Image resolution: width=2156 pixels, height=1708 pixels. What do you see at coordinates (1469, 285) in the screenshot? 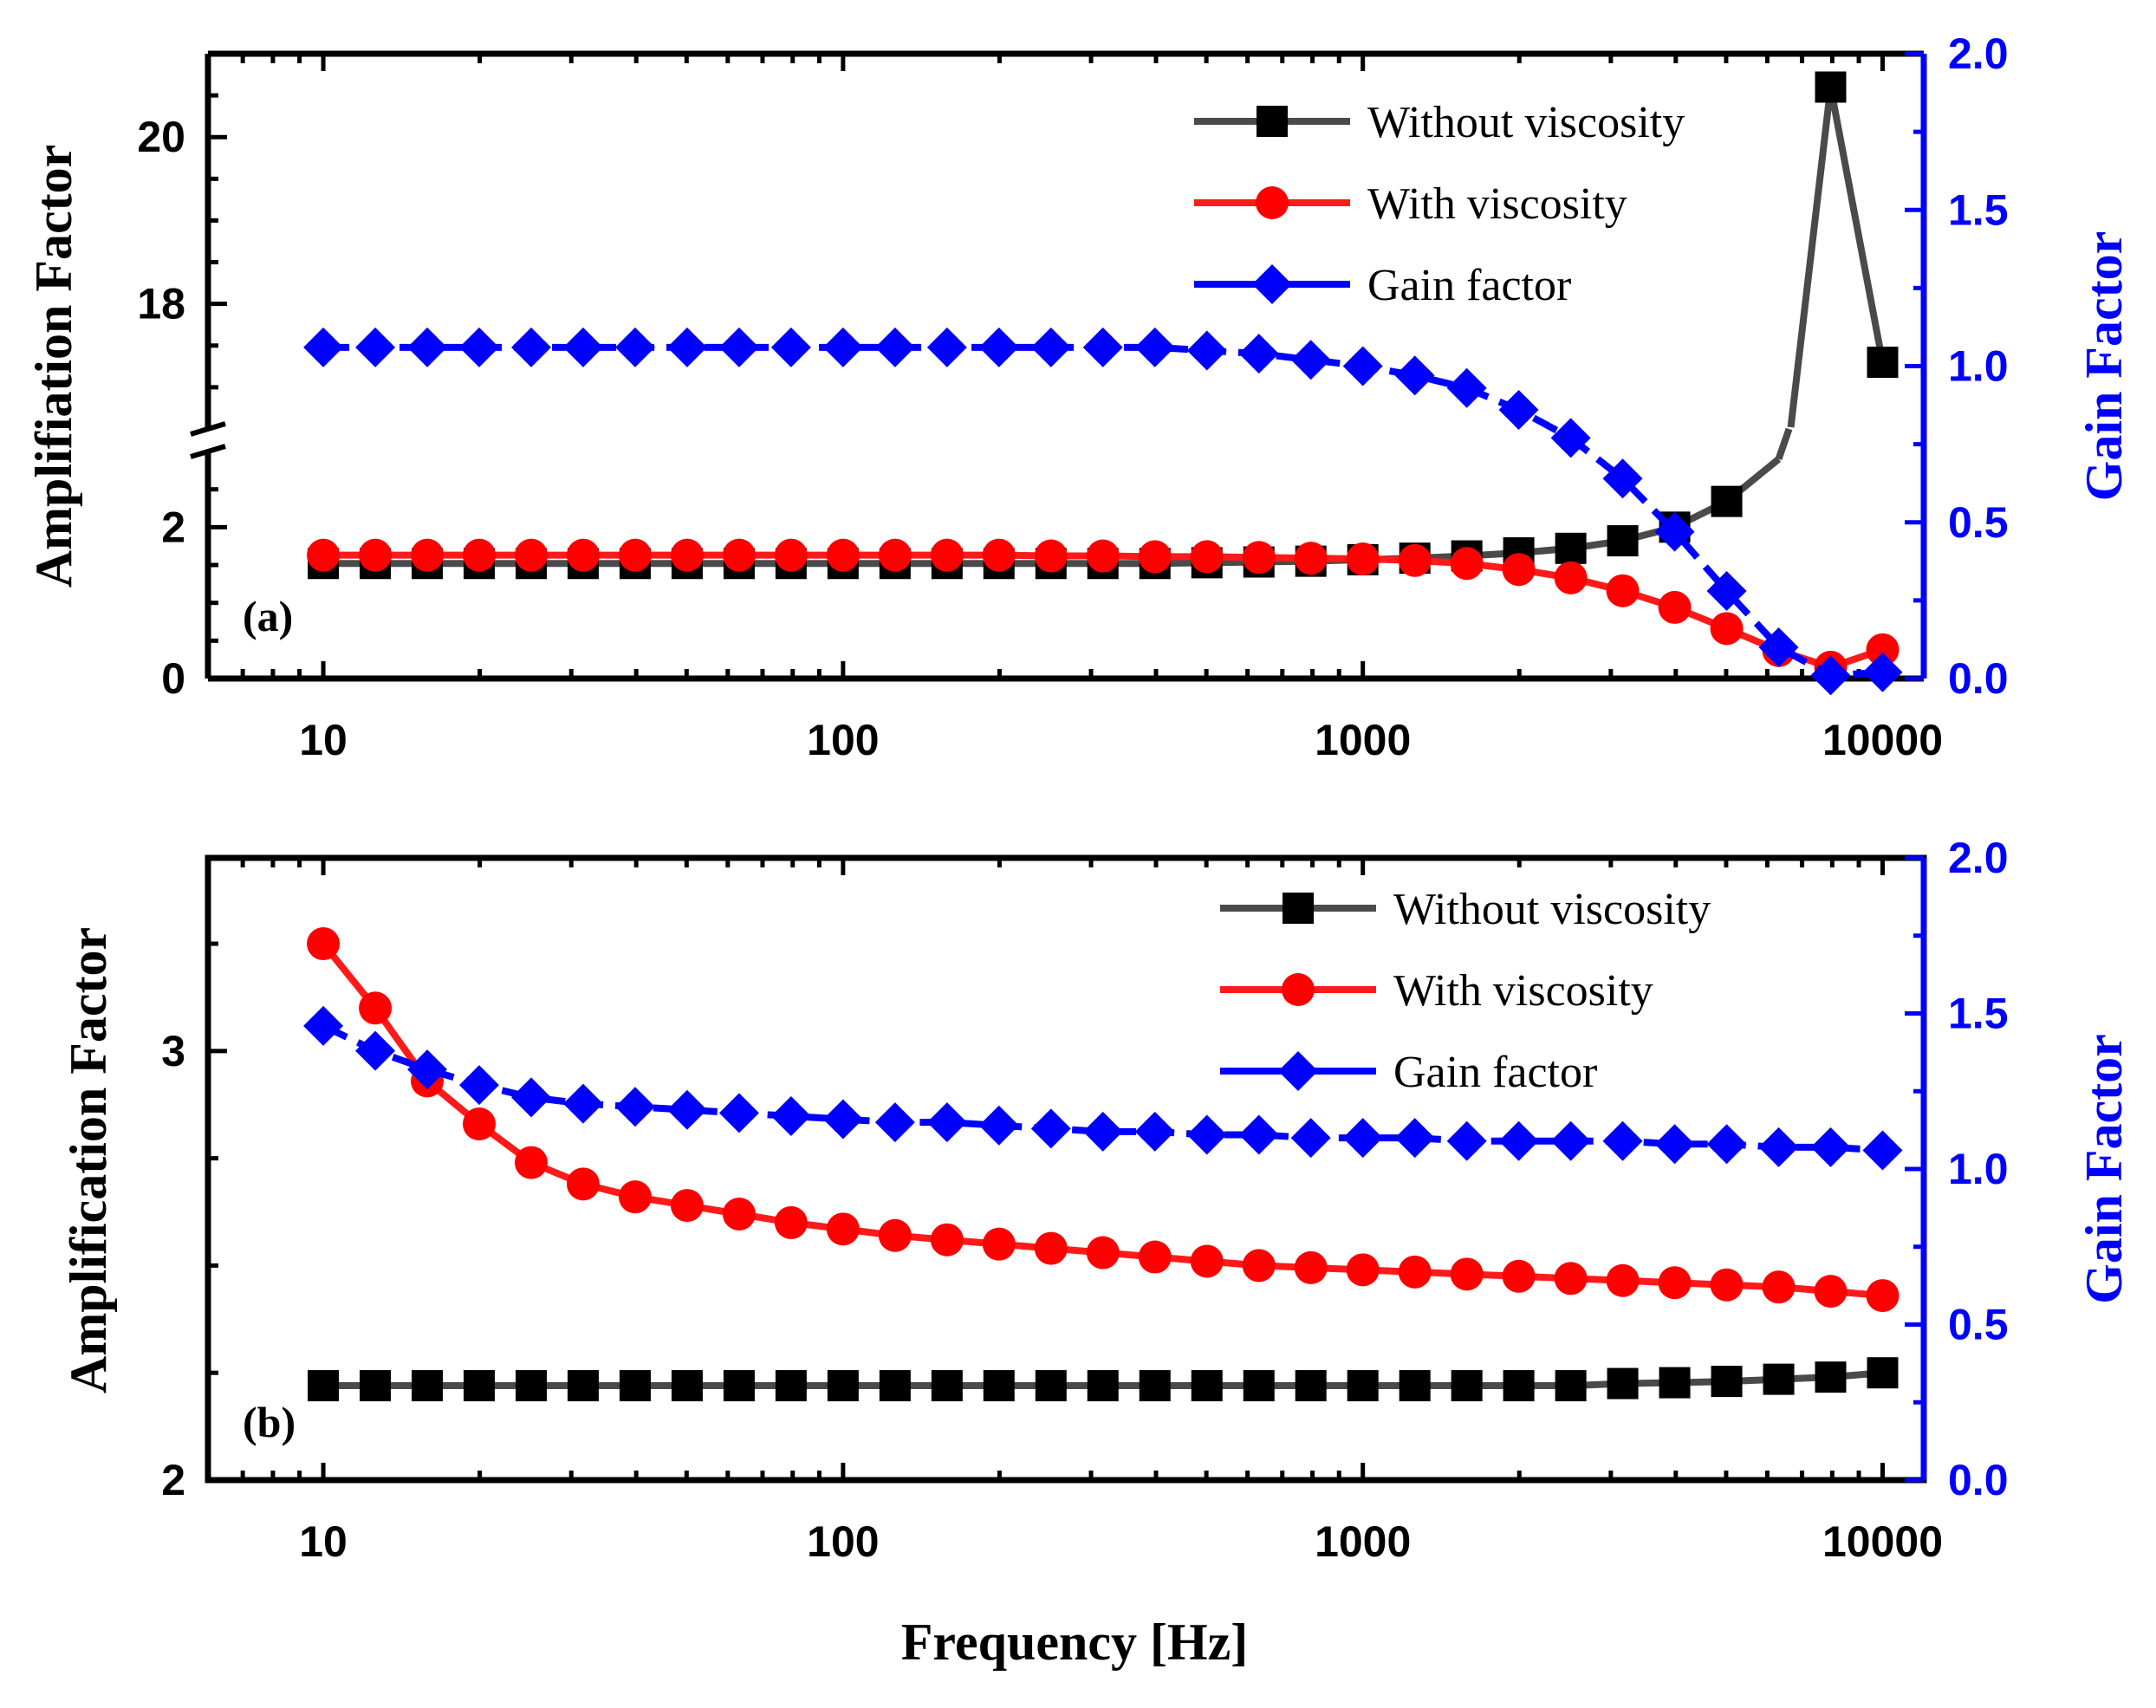
I see `legend-label: Gain factor` at bounding box center [1469, 285].